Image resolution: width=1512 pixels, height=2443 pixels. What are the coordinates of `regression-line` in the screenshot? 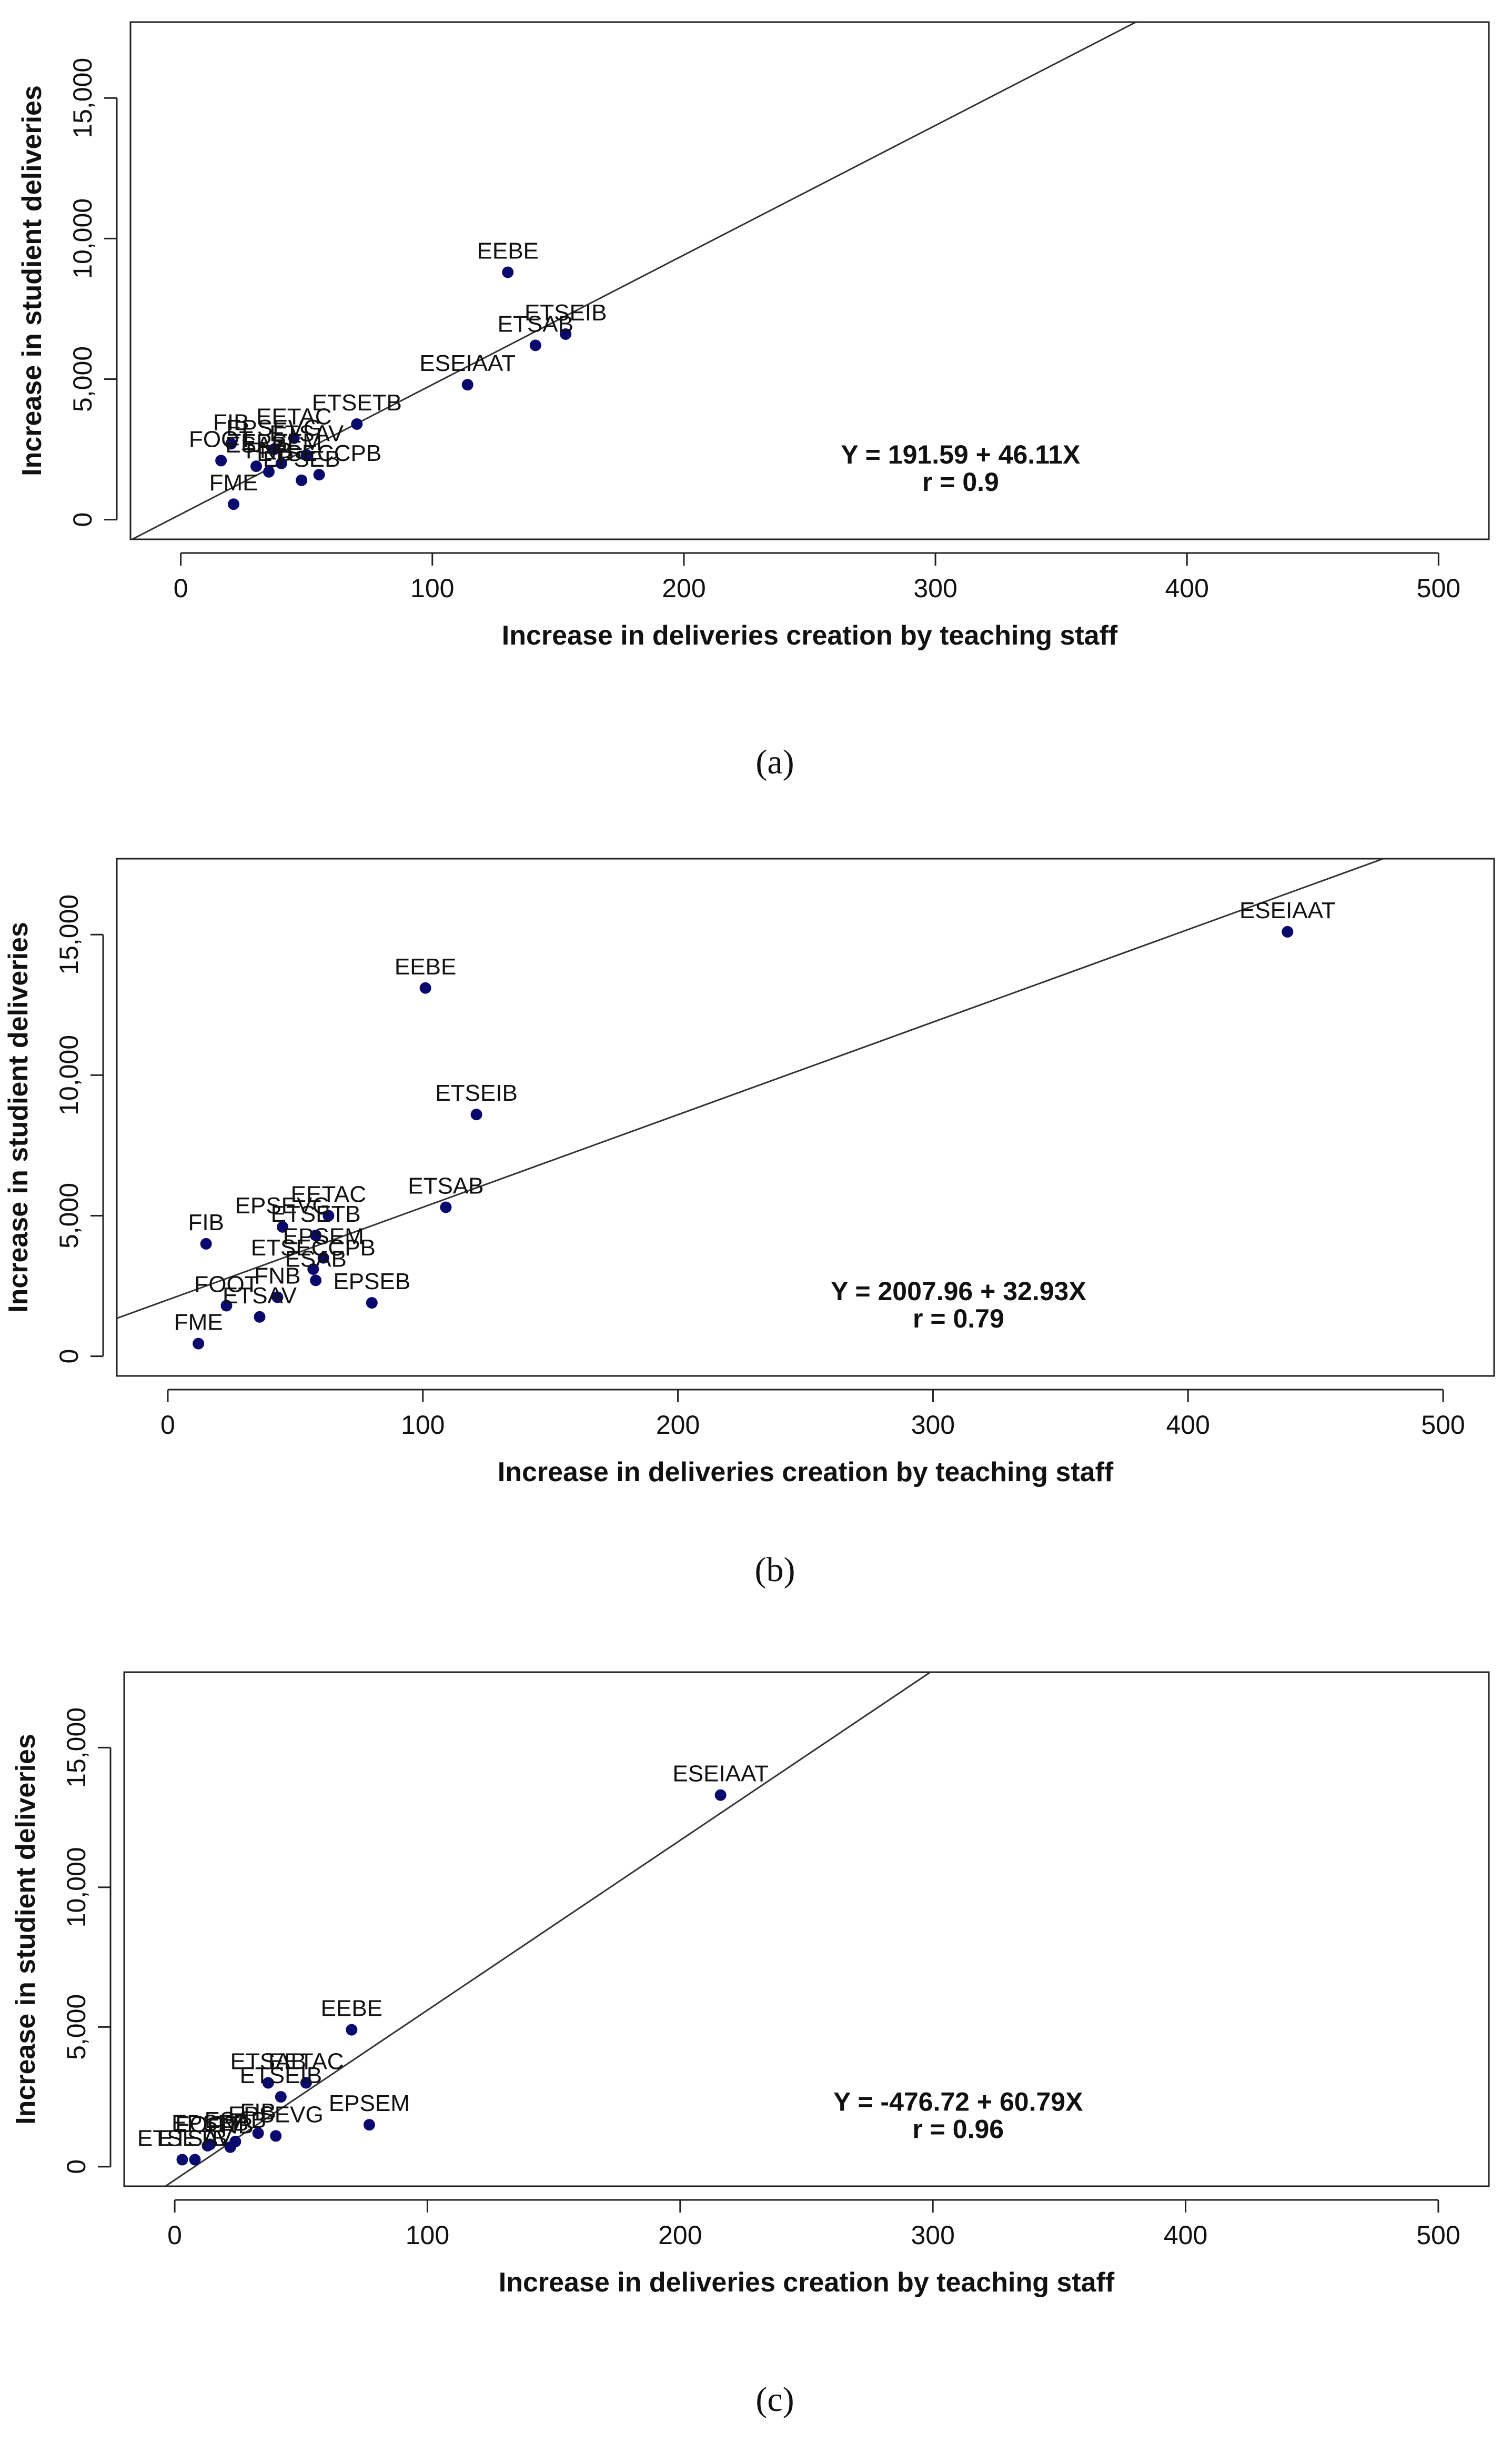 It's located at (548, 1929).